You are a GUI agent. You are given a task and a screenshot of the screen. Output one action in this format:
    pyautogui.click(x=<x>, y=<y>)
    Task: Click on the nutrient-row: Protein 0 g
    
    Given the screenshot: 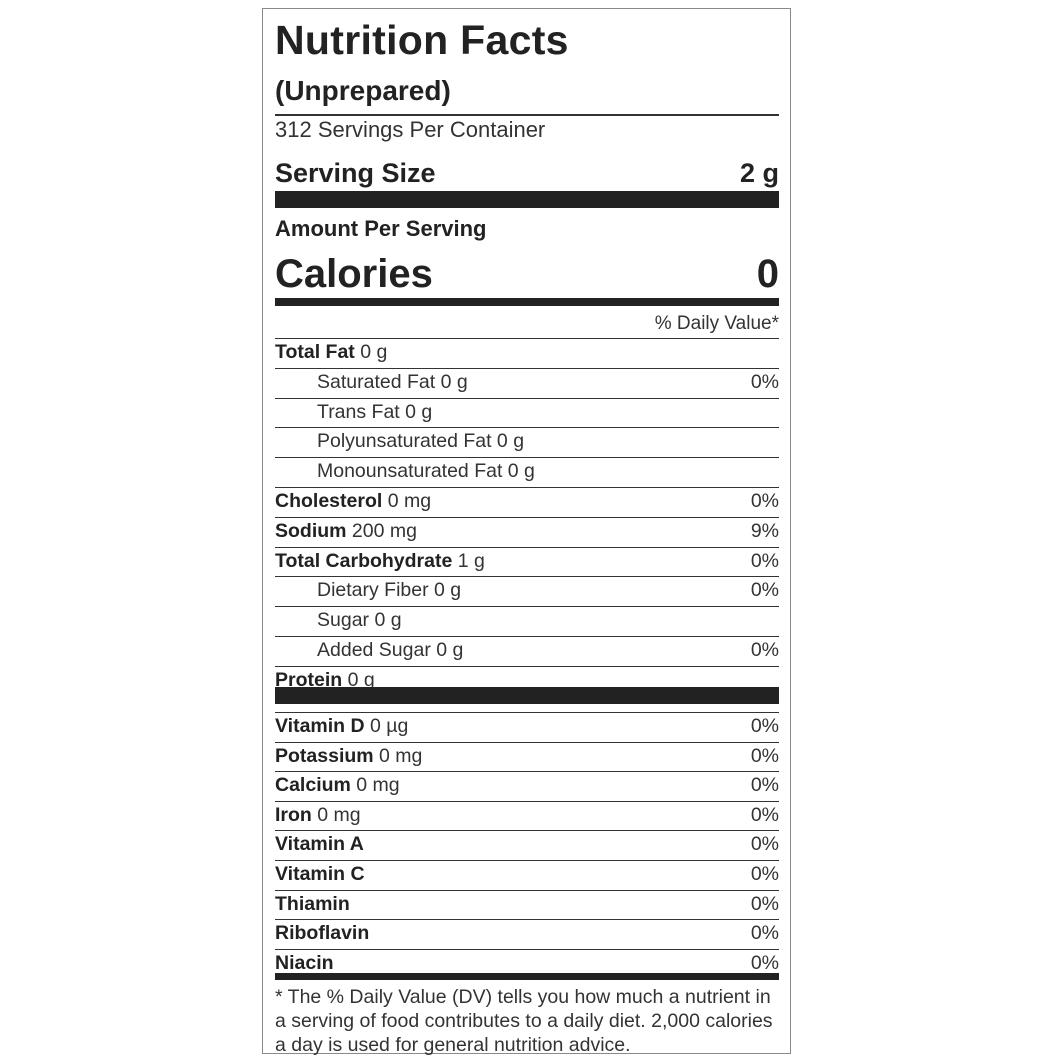 What is the action you would take?
    pyautogui.click(x=527, y=680)
    